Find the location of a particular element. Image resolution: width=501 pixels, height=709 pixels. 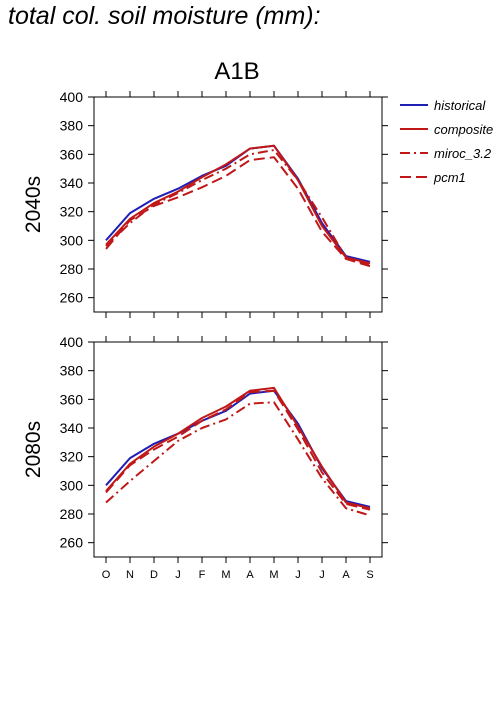

x-tick-label: D is located at coordinates (154, 575).